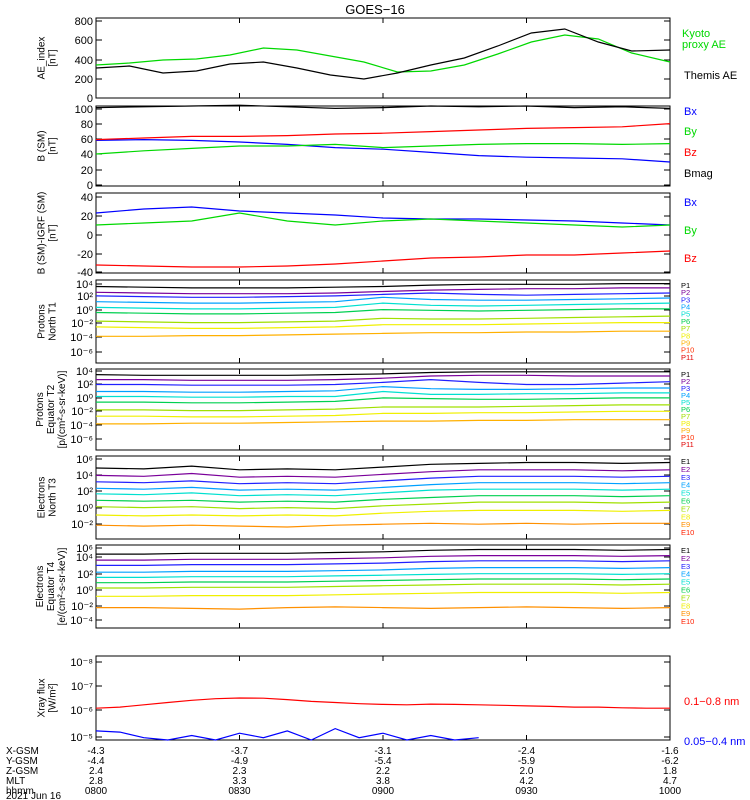 The height and width of the screenshot is (800, 750). What do you see at coordinates (383, 382) in the screenshot?
I see `series-line-p3` at bounding box center [383, 382].